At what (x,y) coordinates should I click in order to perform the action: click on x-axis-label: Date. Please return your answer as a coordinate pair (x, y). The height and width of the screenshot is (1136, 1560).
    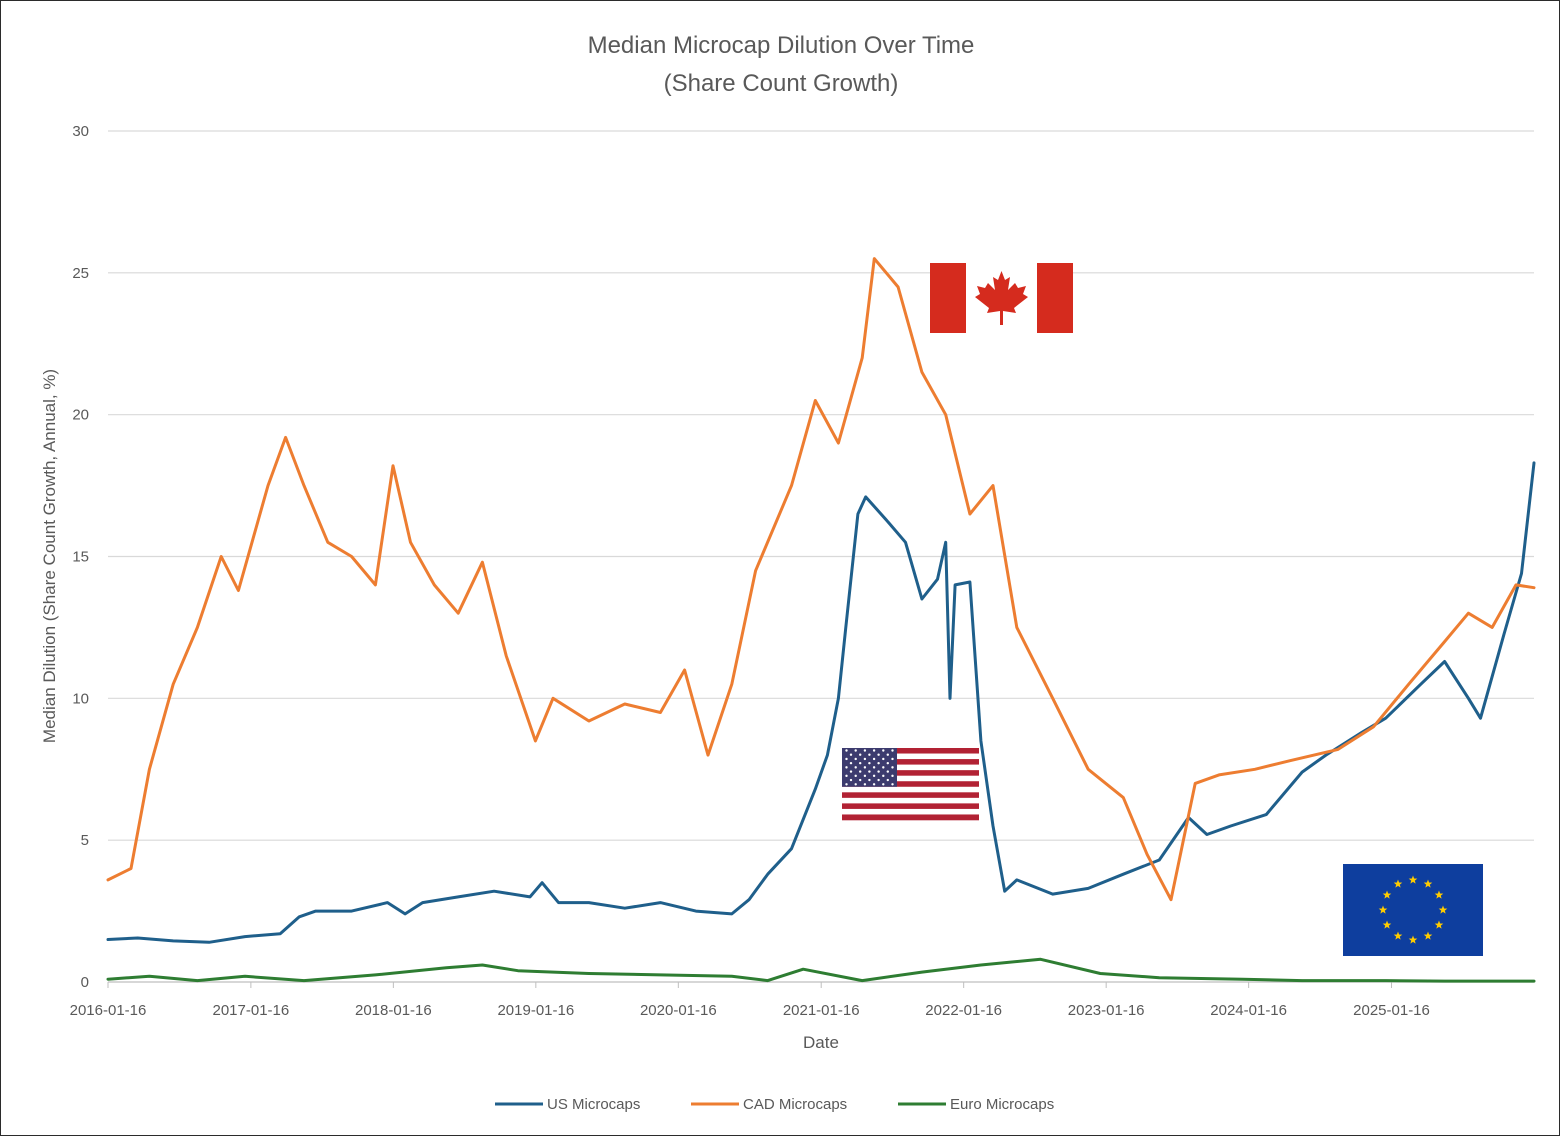
    Looking at the image, I should click on (821, 1042).